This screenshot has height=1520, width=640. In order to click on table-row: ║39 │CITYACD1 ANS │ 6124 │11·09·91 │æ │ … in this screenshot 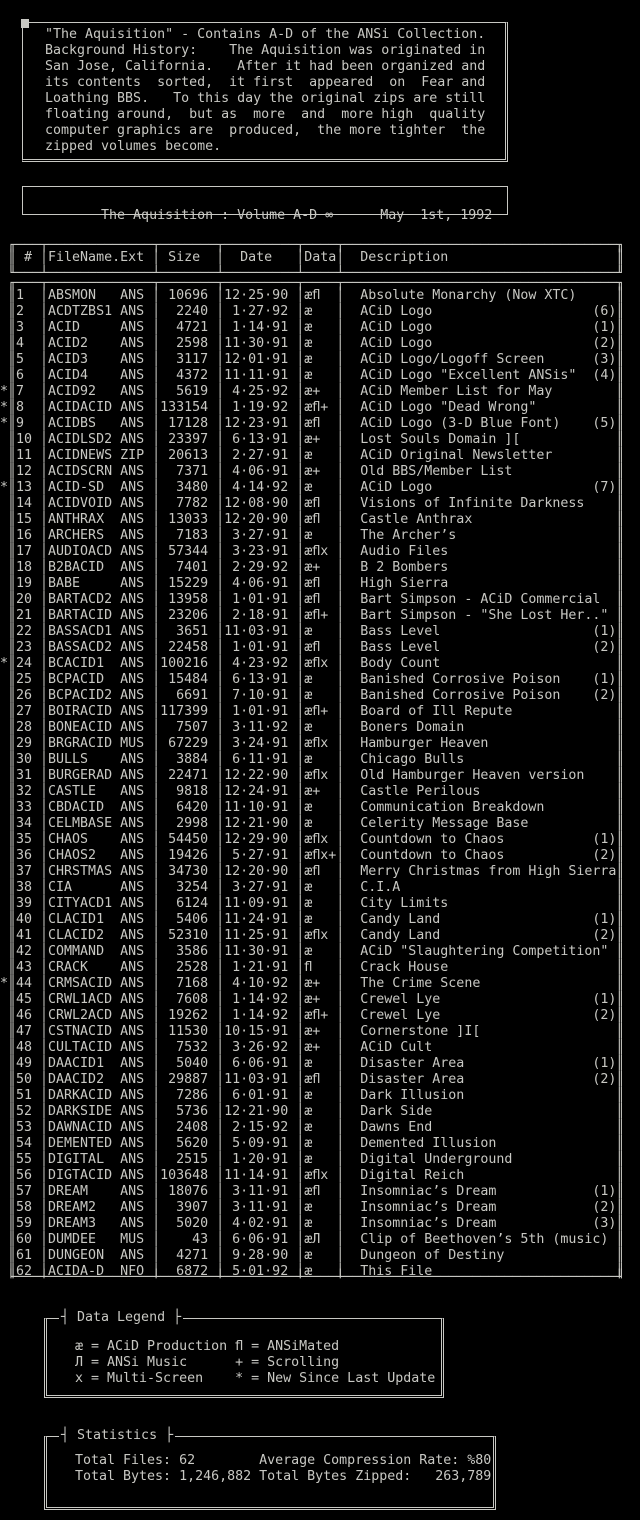, I will do `click(312, 903)`.